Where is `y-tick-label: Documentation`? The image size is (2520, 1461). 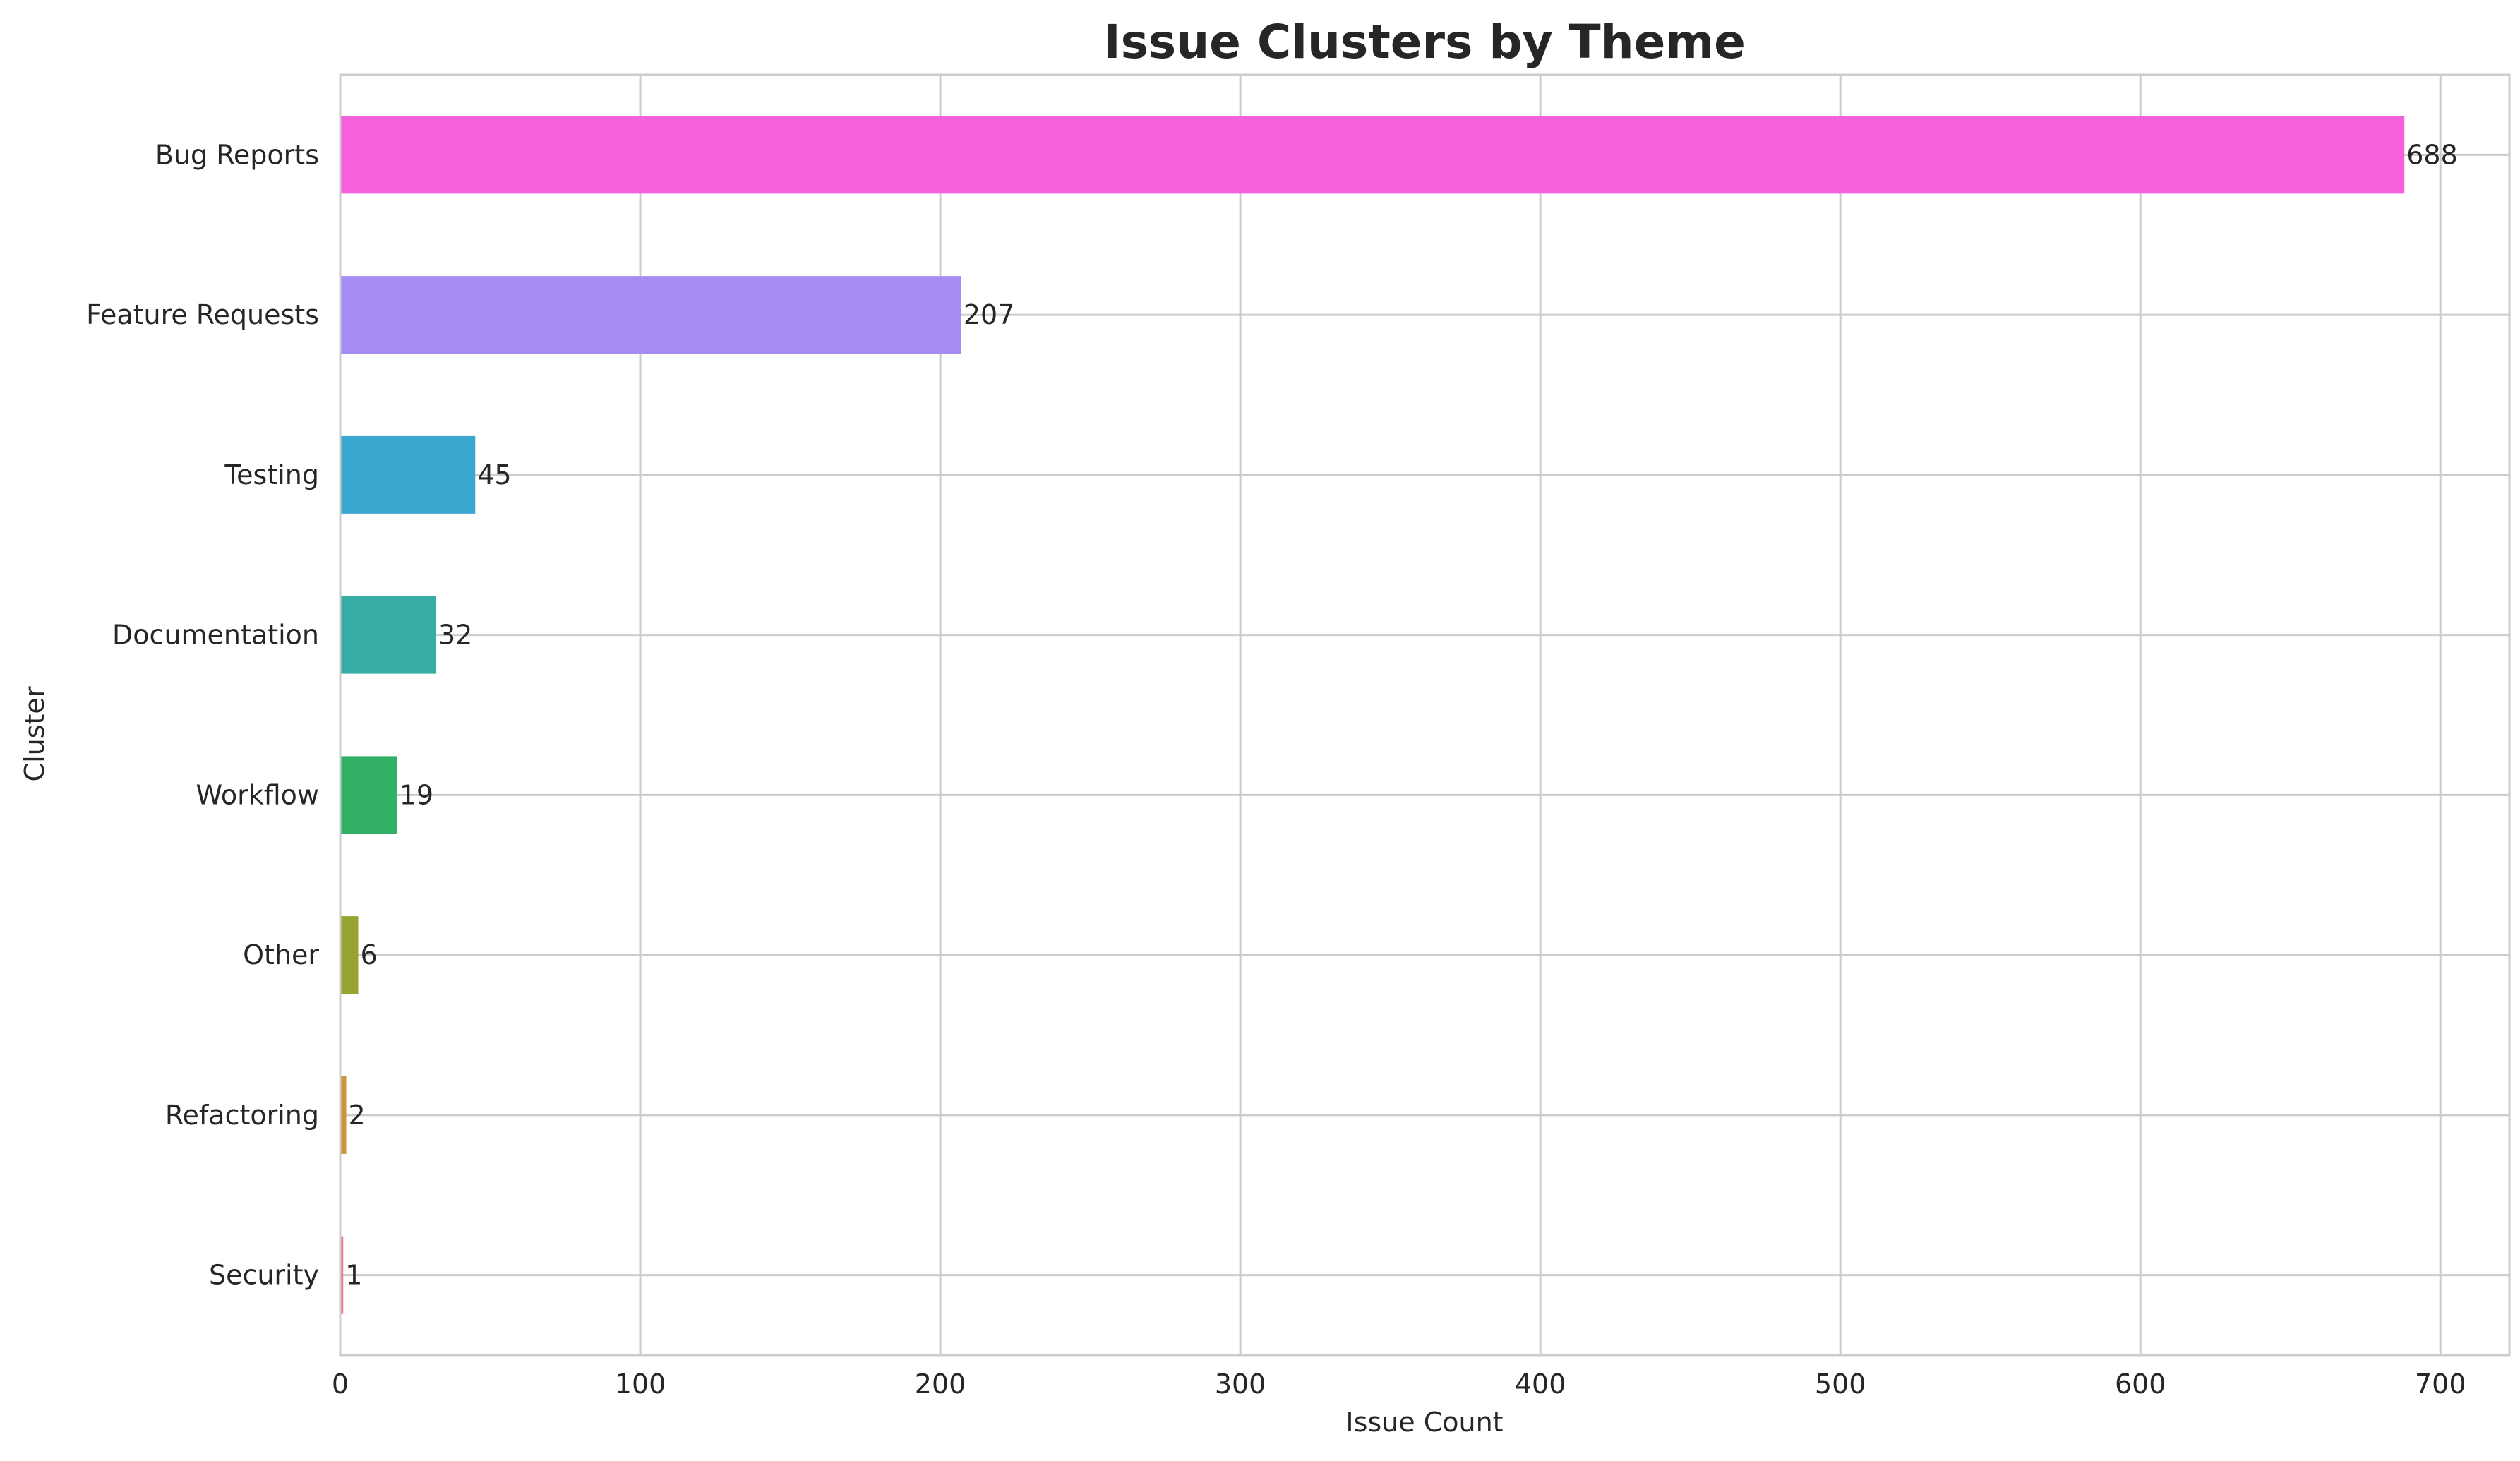 y-tick-label: Documentation is located at coordinates (216, 635).